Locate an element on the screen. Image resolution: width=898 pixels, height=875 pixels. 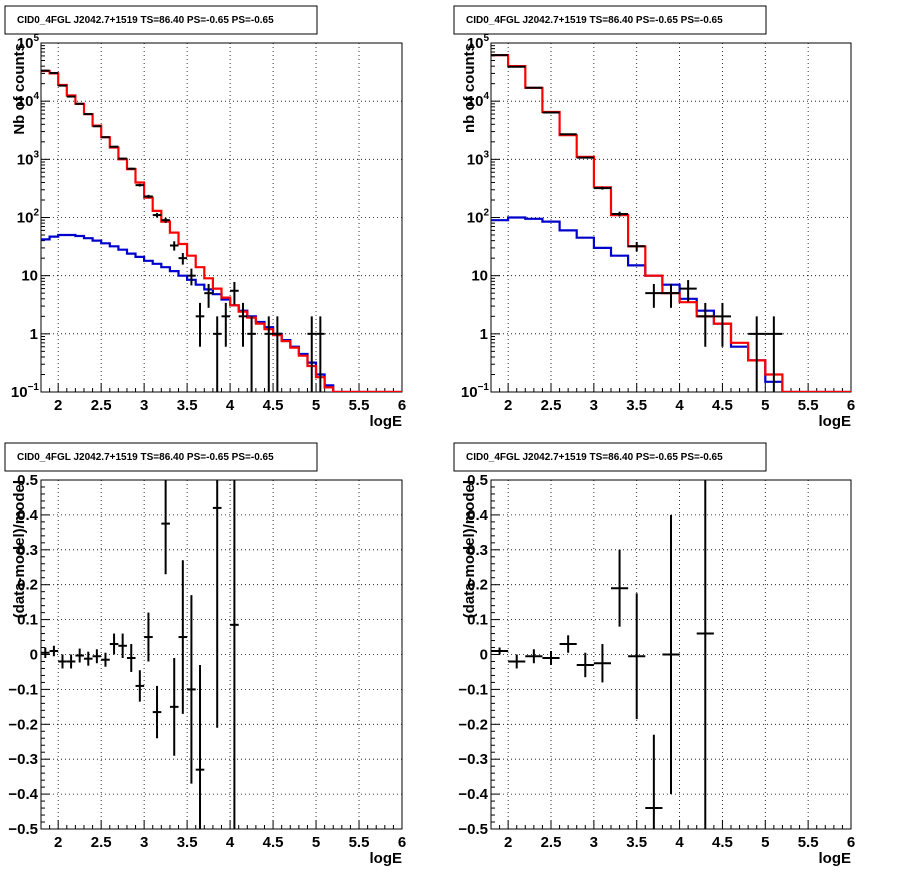
y-tick-label: 10 is located at coordinates (479, 276).